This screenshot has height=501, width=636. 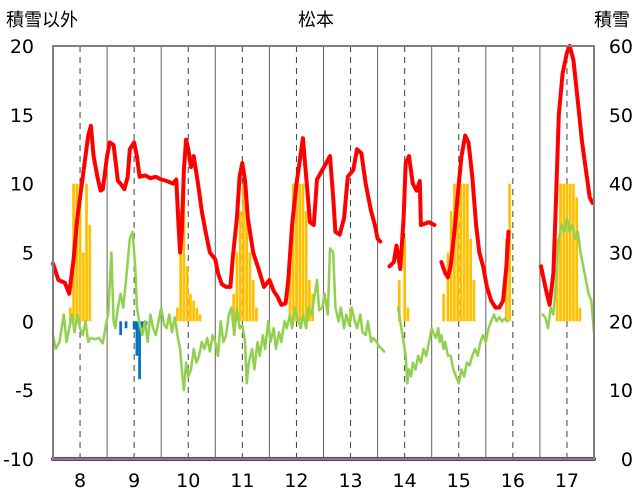 What do you see at coordinates (80, 481) in the screenshot?
I see `x-tick-label: 8` at bounding box center [80, 481].